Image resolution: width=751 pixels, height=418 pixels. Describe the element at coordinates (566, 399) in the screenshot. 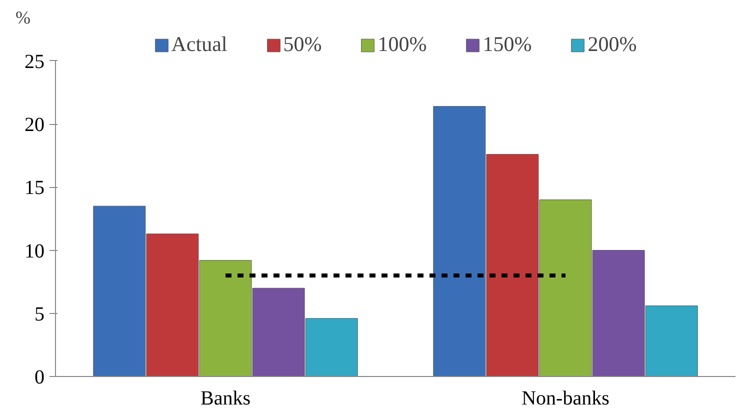

I see `x-tick-label: Non-banks` at that location.